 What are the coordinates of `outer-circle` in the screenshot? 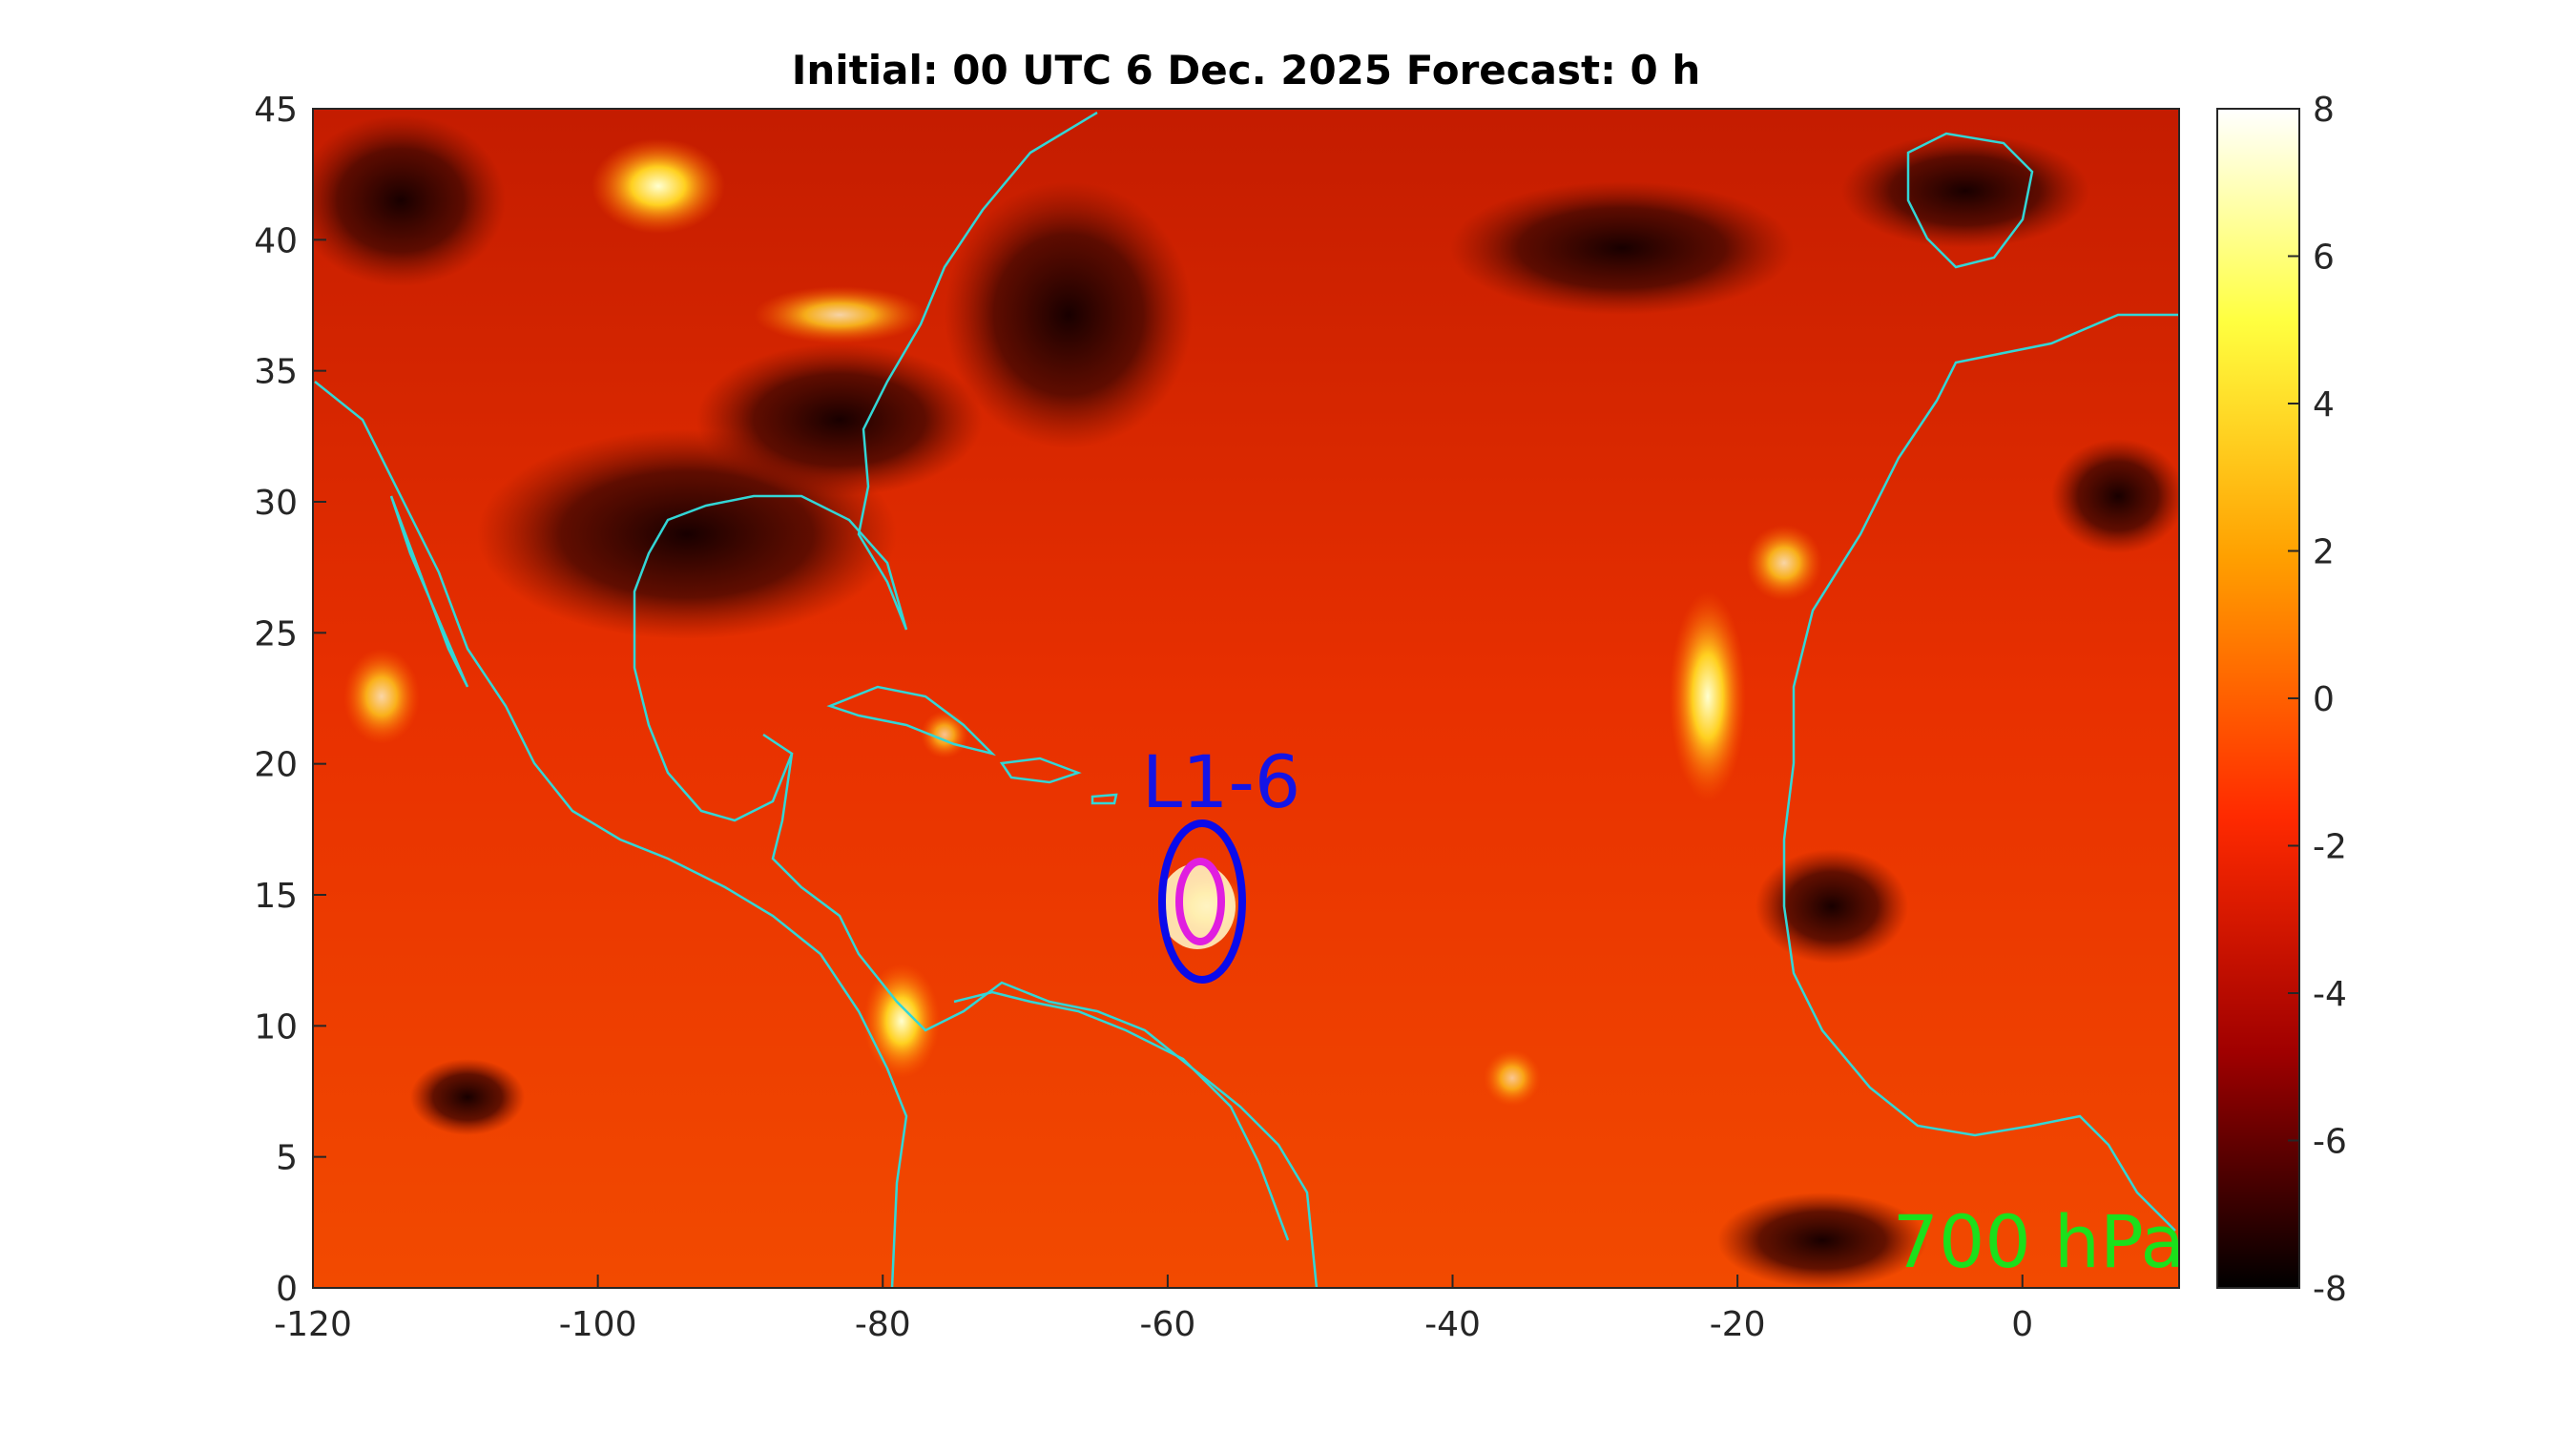 It's located at (1202, 901).